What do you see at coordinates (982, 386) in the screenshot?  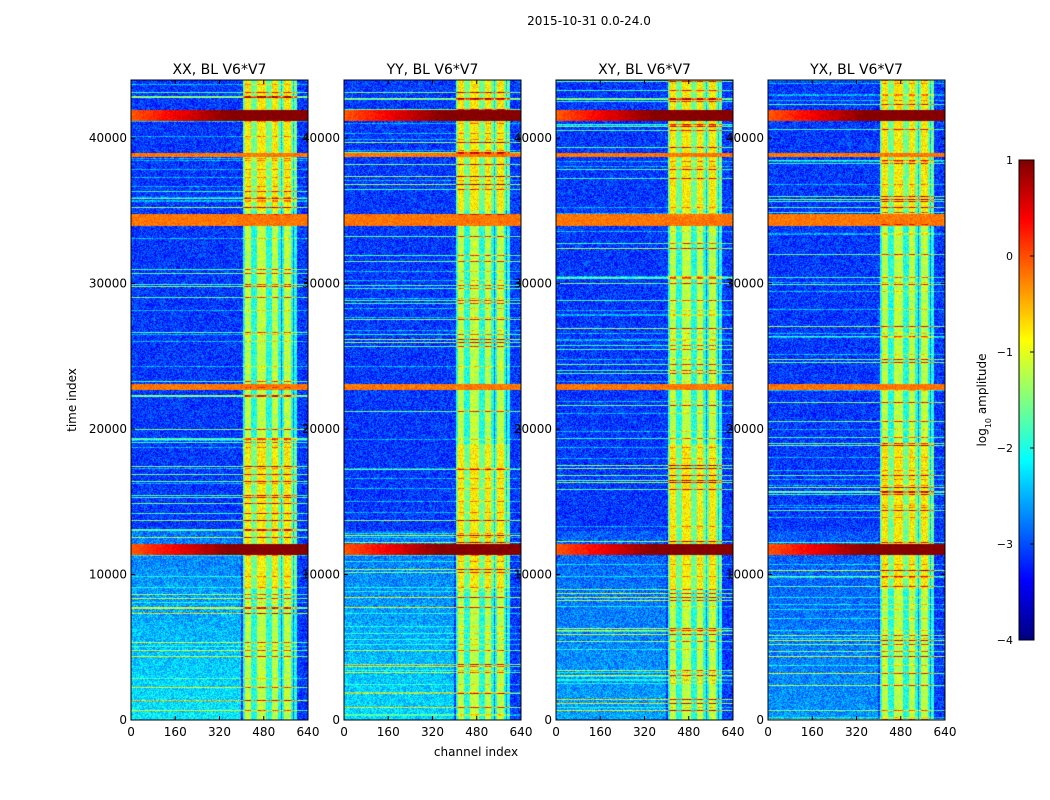 I see `colorbar-label-rest: amplitude` at bounding box center [982, 386].